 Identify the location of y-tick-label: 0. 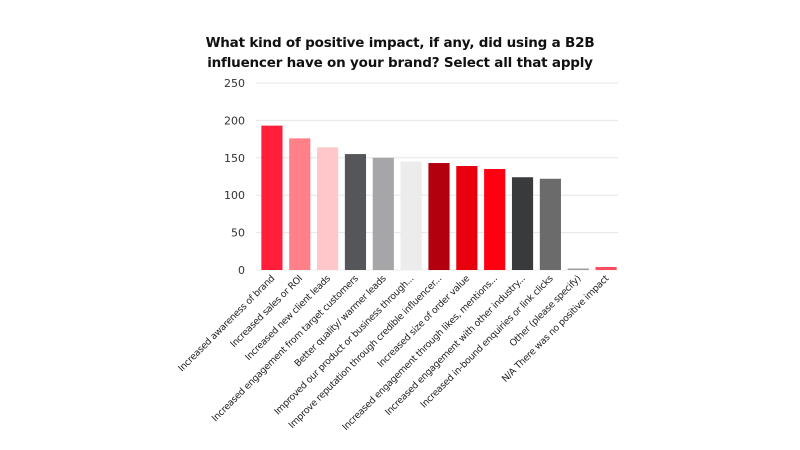
(241, 270).